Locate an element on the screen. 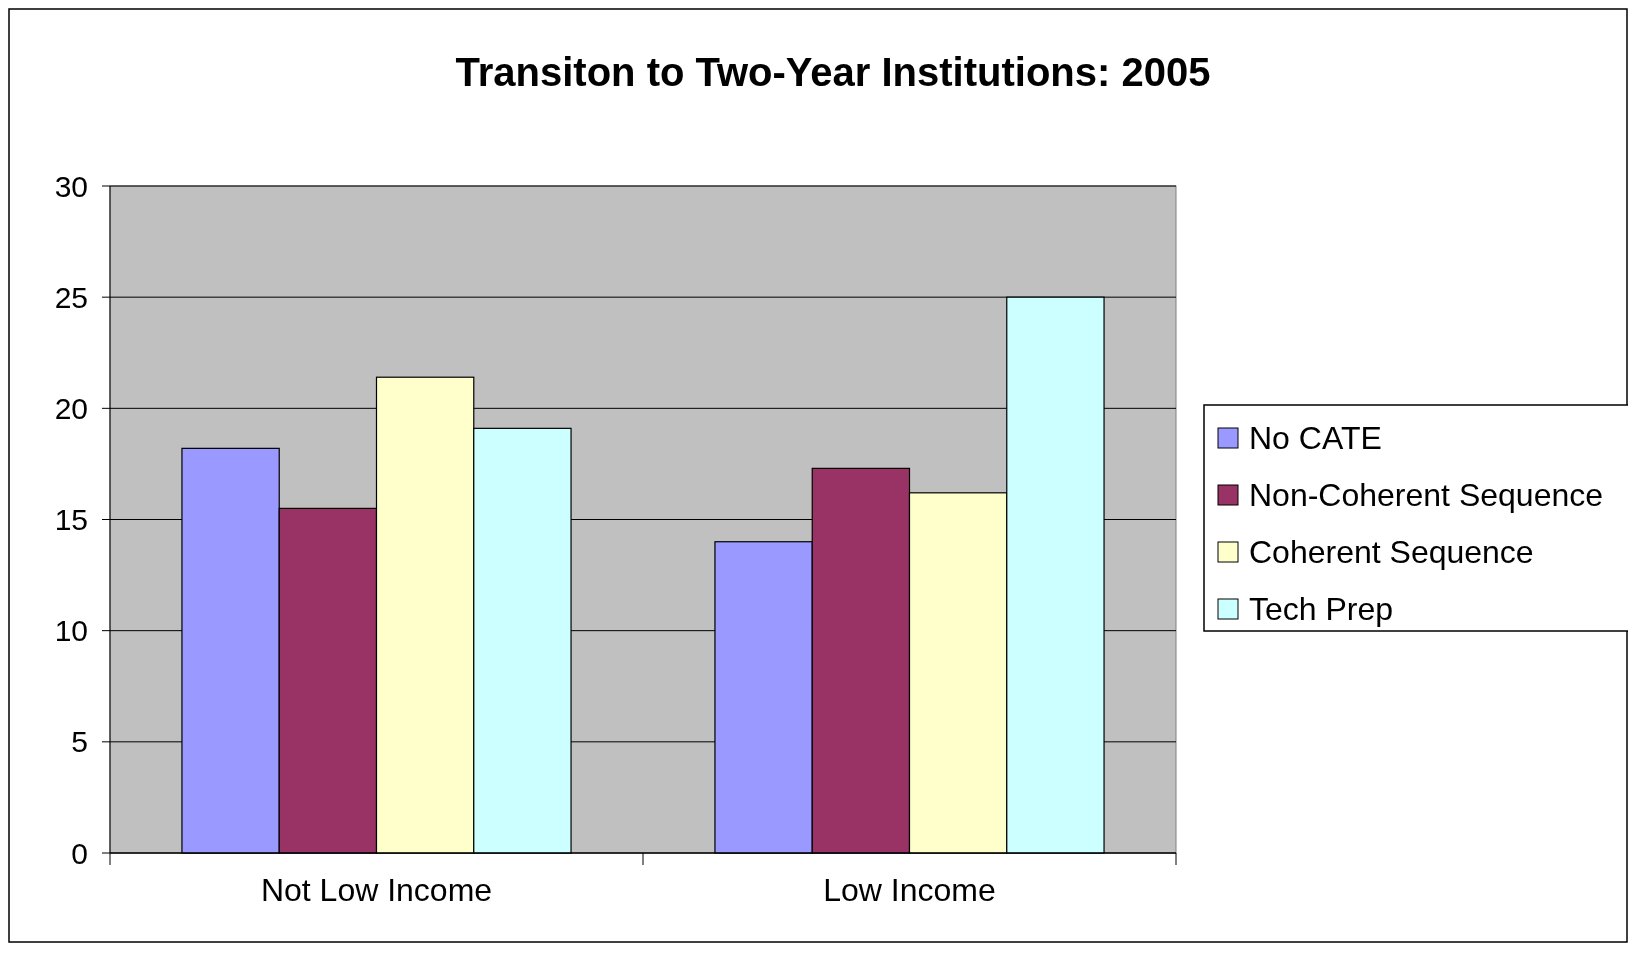 This screenshot has width=1640, height=953. y-tick-label: 10 is located at coordinates (71, 631).